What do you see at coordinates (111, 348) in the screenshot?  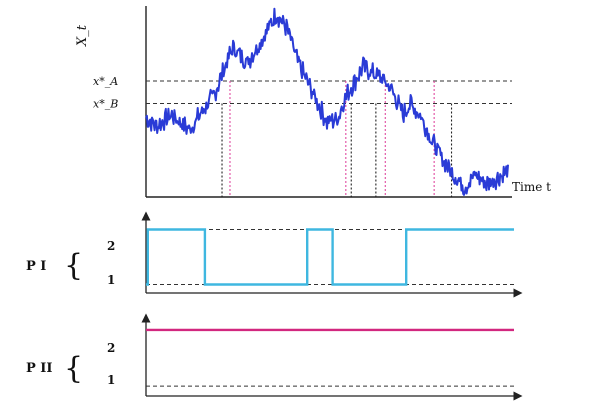 I see `p-ii-tick-2: 2` at bounding box center [111, 348].